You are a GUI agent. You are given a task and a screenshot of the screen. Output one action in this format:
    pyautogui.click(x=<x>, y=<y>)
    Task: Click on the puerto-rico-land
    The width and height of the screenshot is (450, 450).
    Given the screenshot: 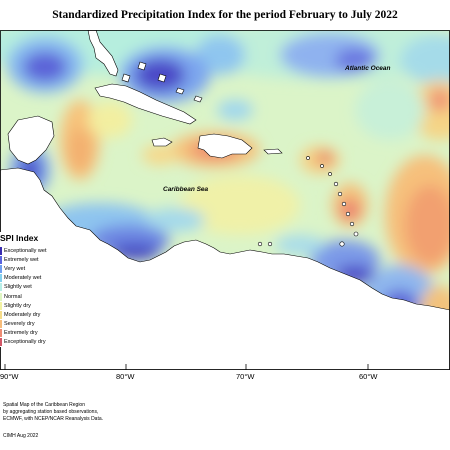 What is the action you would take?
    pyautogui.click(x=273, y=151)
    